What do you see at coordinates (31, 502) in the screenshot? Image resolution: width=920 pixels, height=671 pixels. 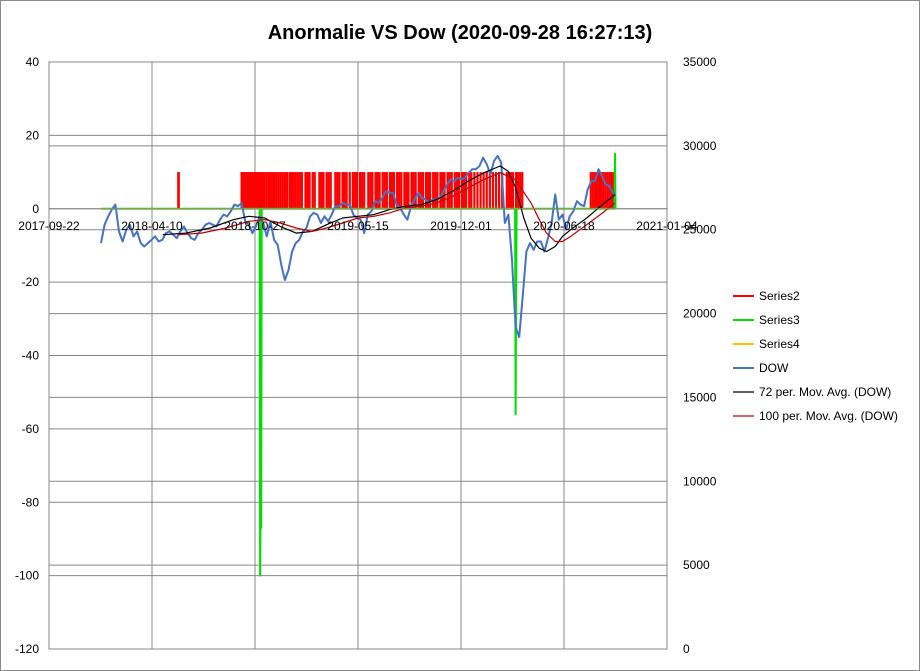 I see `y-left-tick-label: -80` at bounding box center [31, 502].